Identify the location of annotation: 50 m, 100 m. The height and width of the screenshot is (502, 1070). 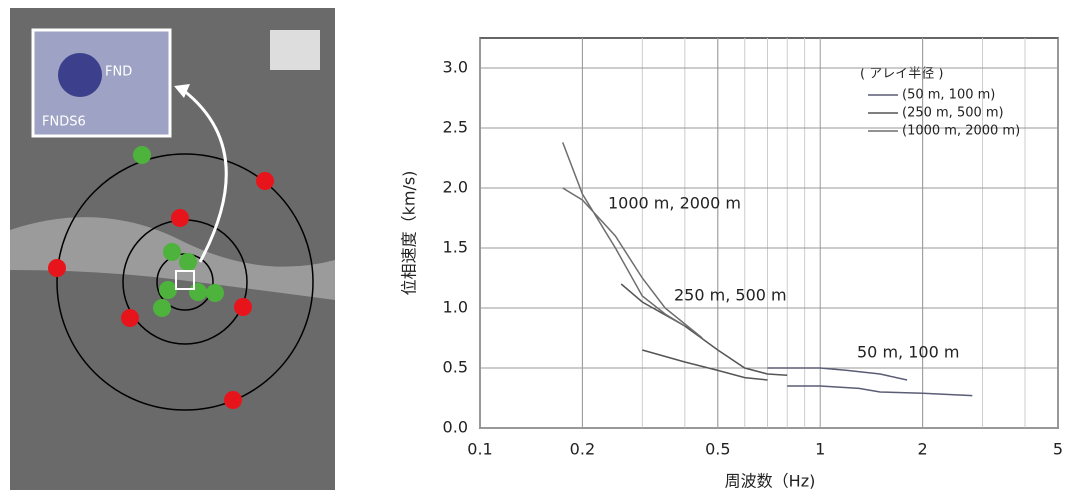
(908, 352).